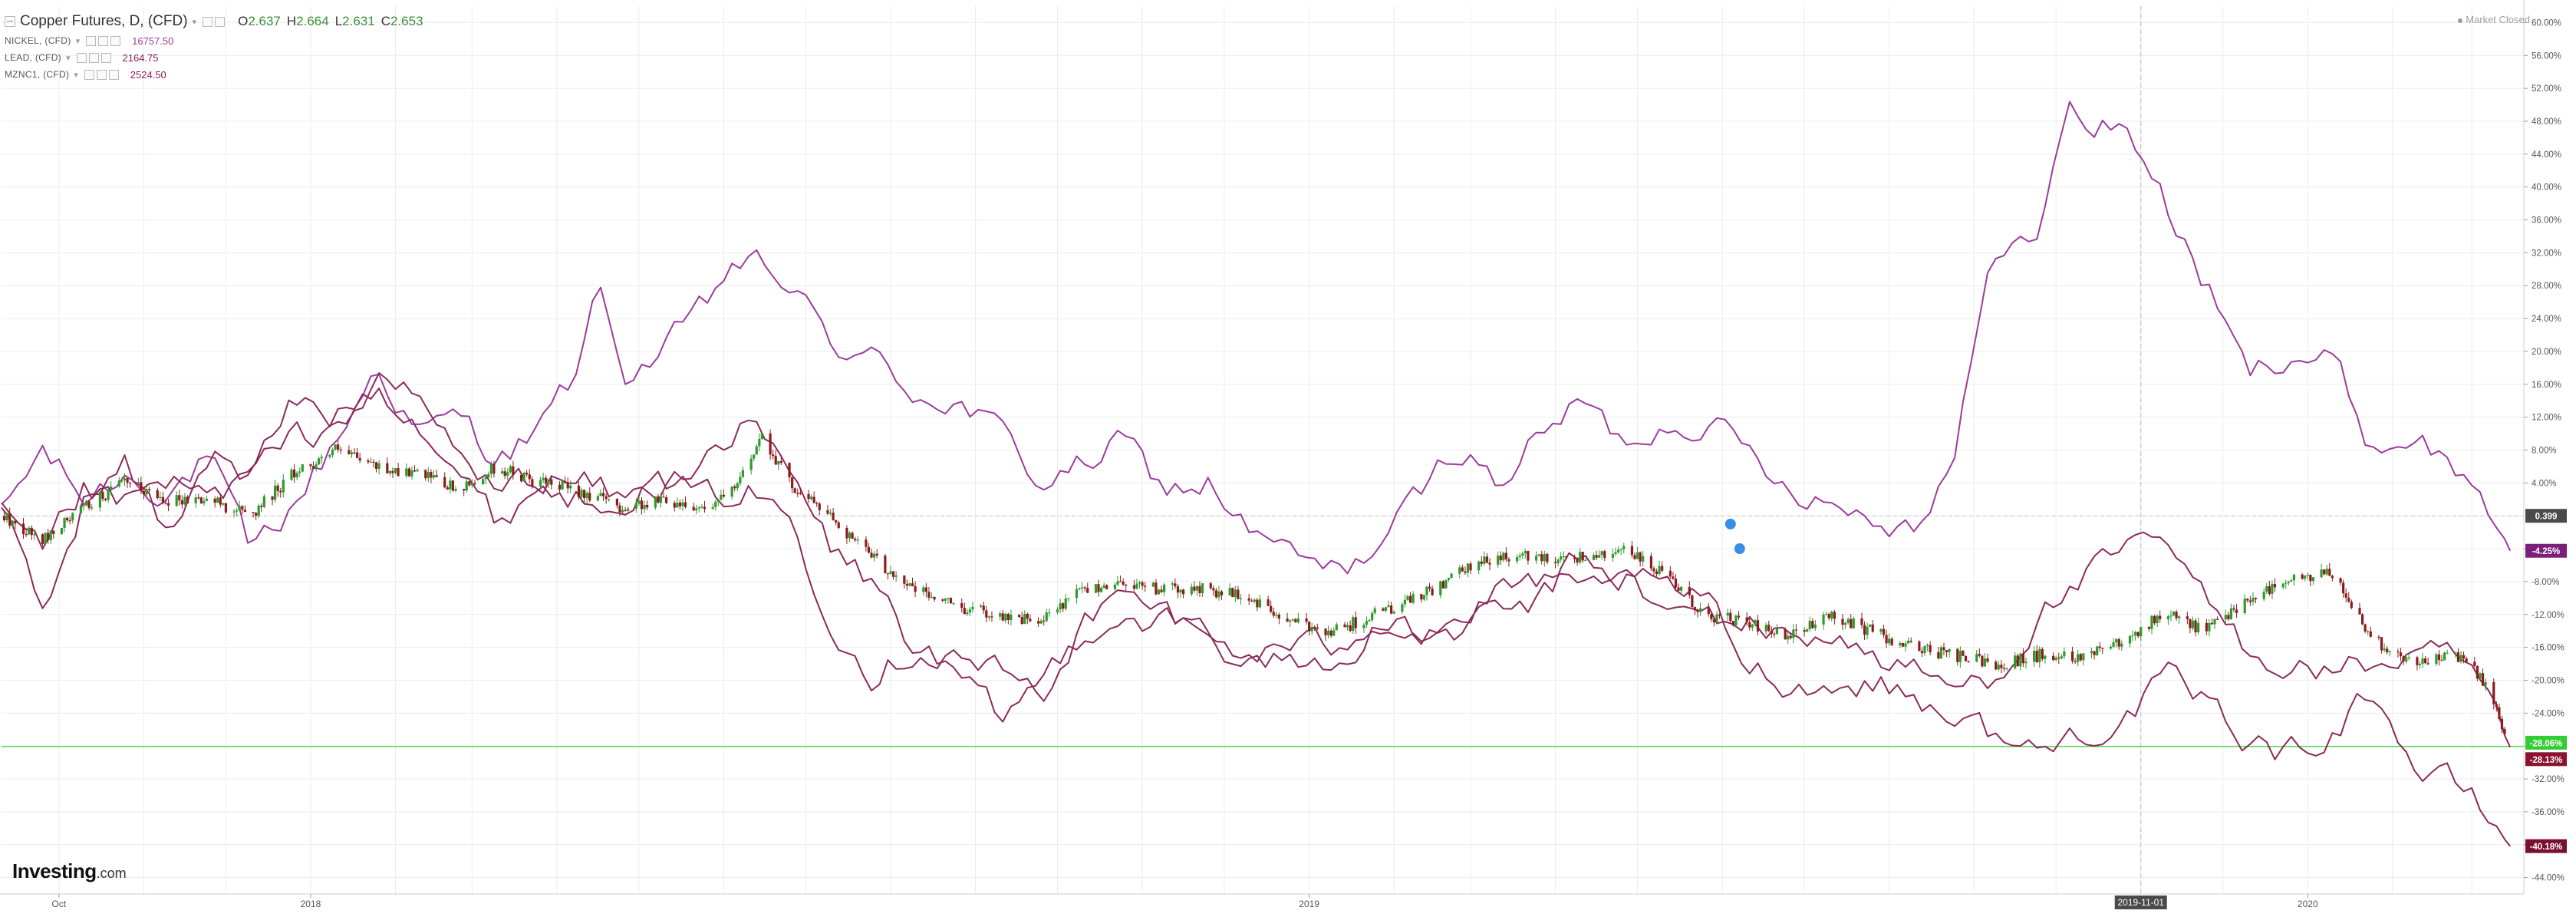  What do you see at coordinates (59, 904) in the screenshot?
I see `x-tick-label: Oct` at bounding box center [59, 904].